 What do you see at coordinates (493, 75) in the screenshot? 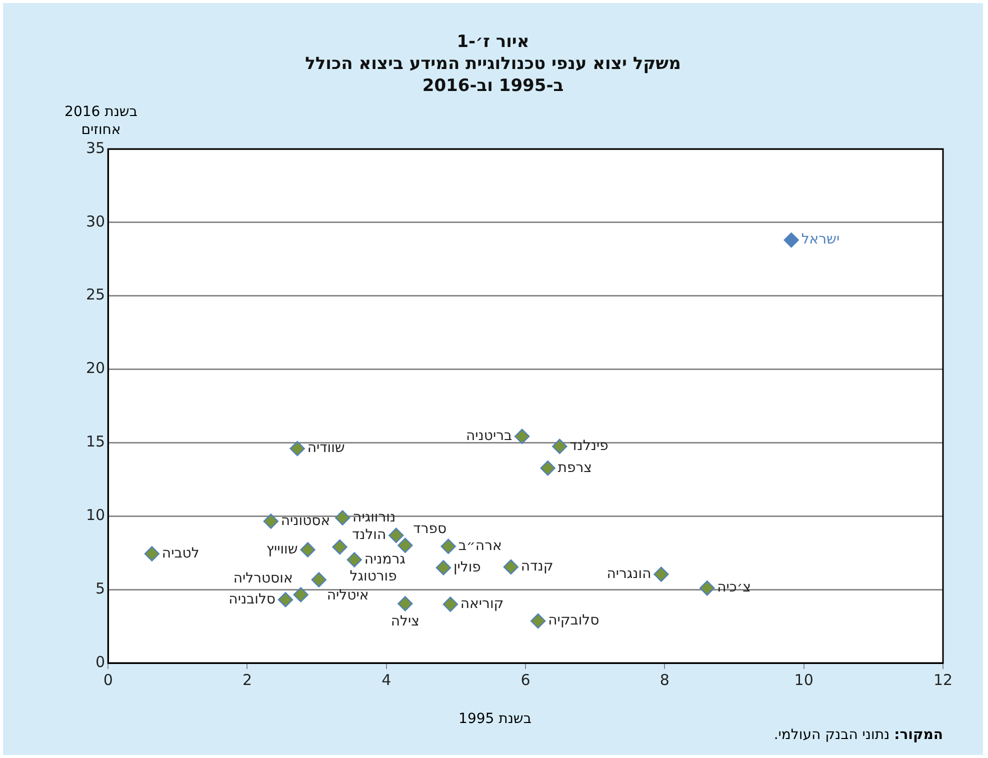
I see `chart-subtitle: משקל יצוא ענפי טכנולוגיית המידע ביצוא הכולל ב-1995 וב-2016` at bounding box center [493, 75].